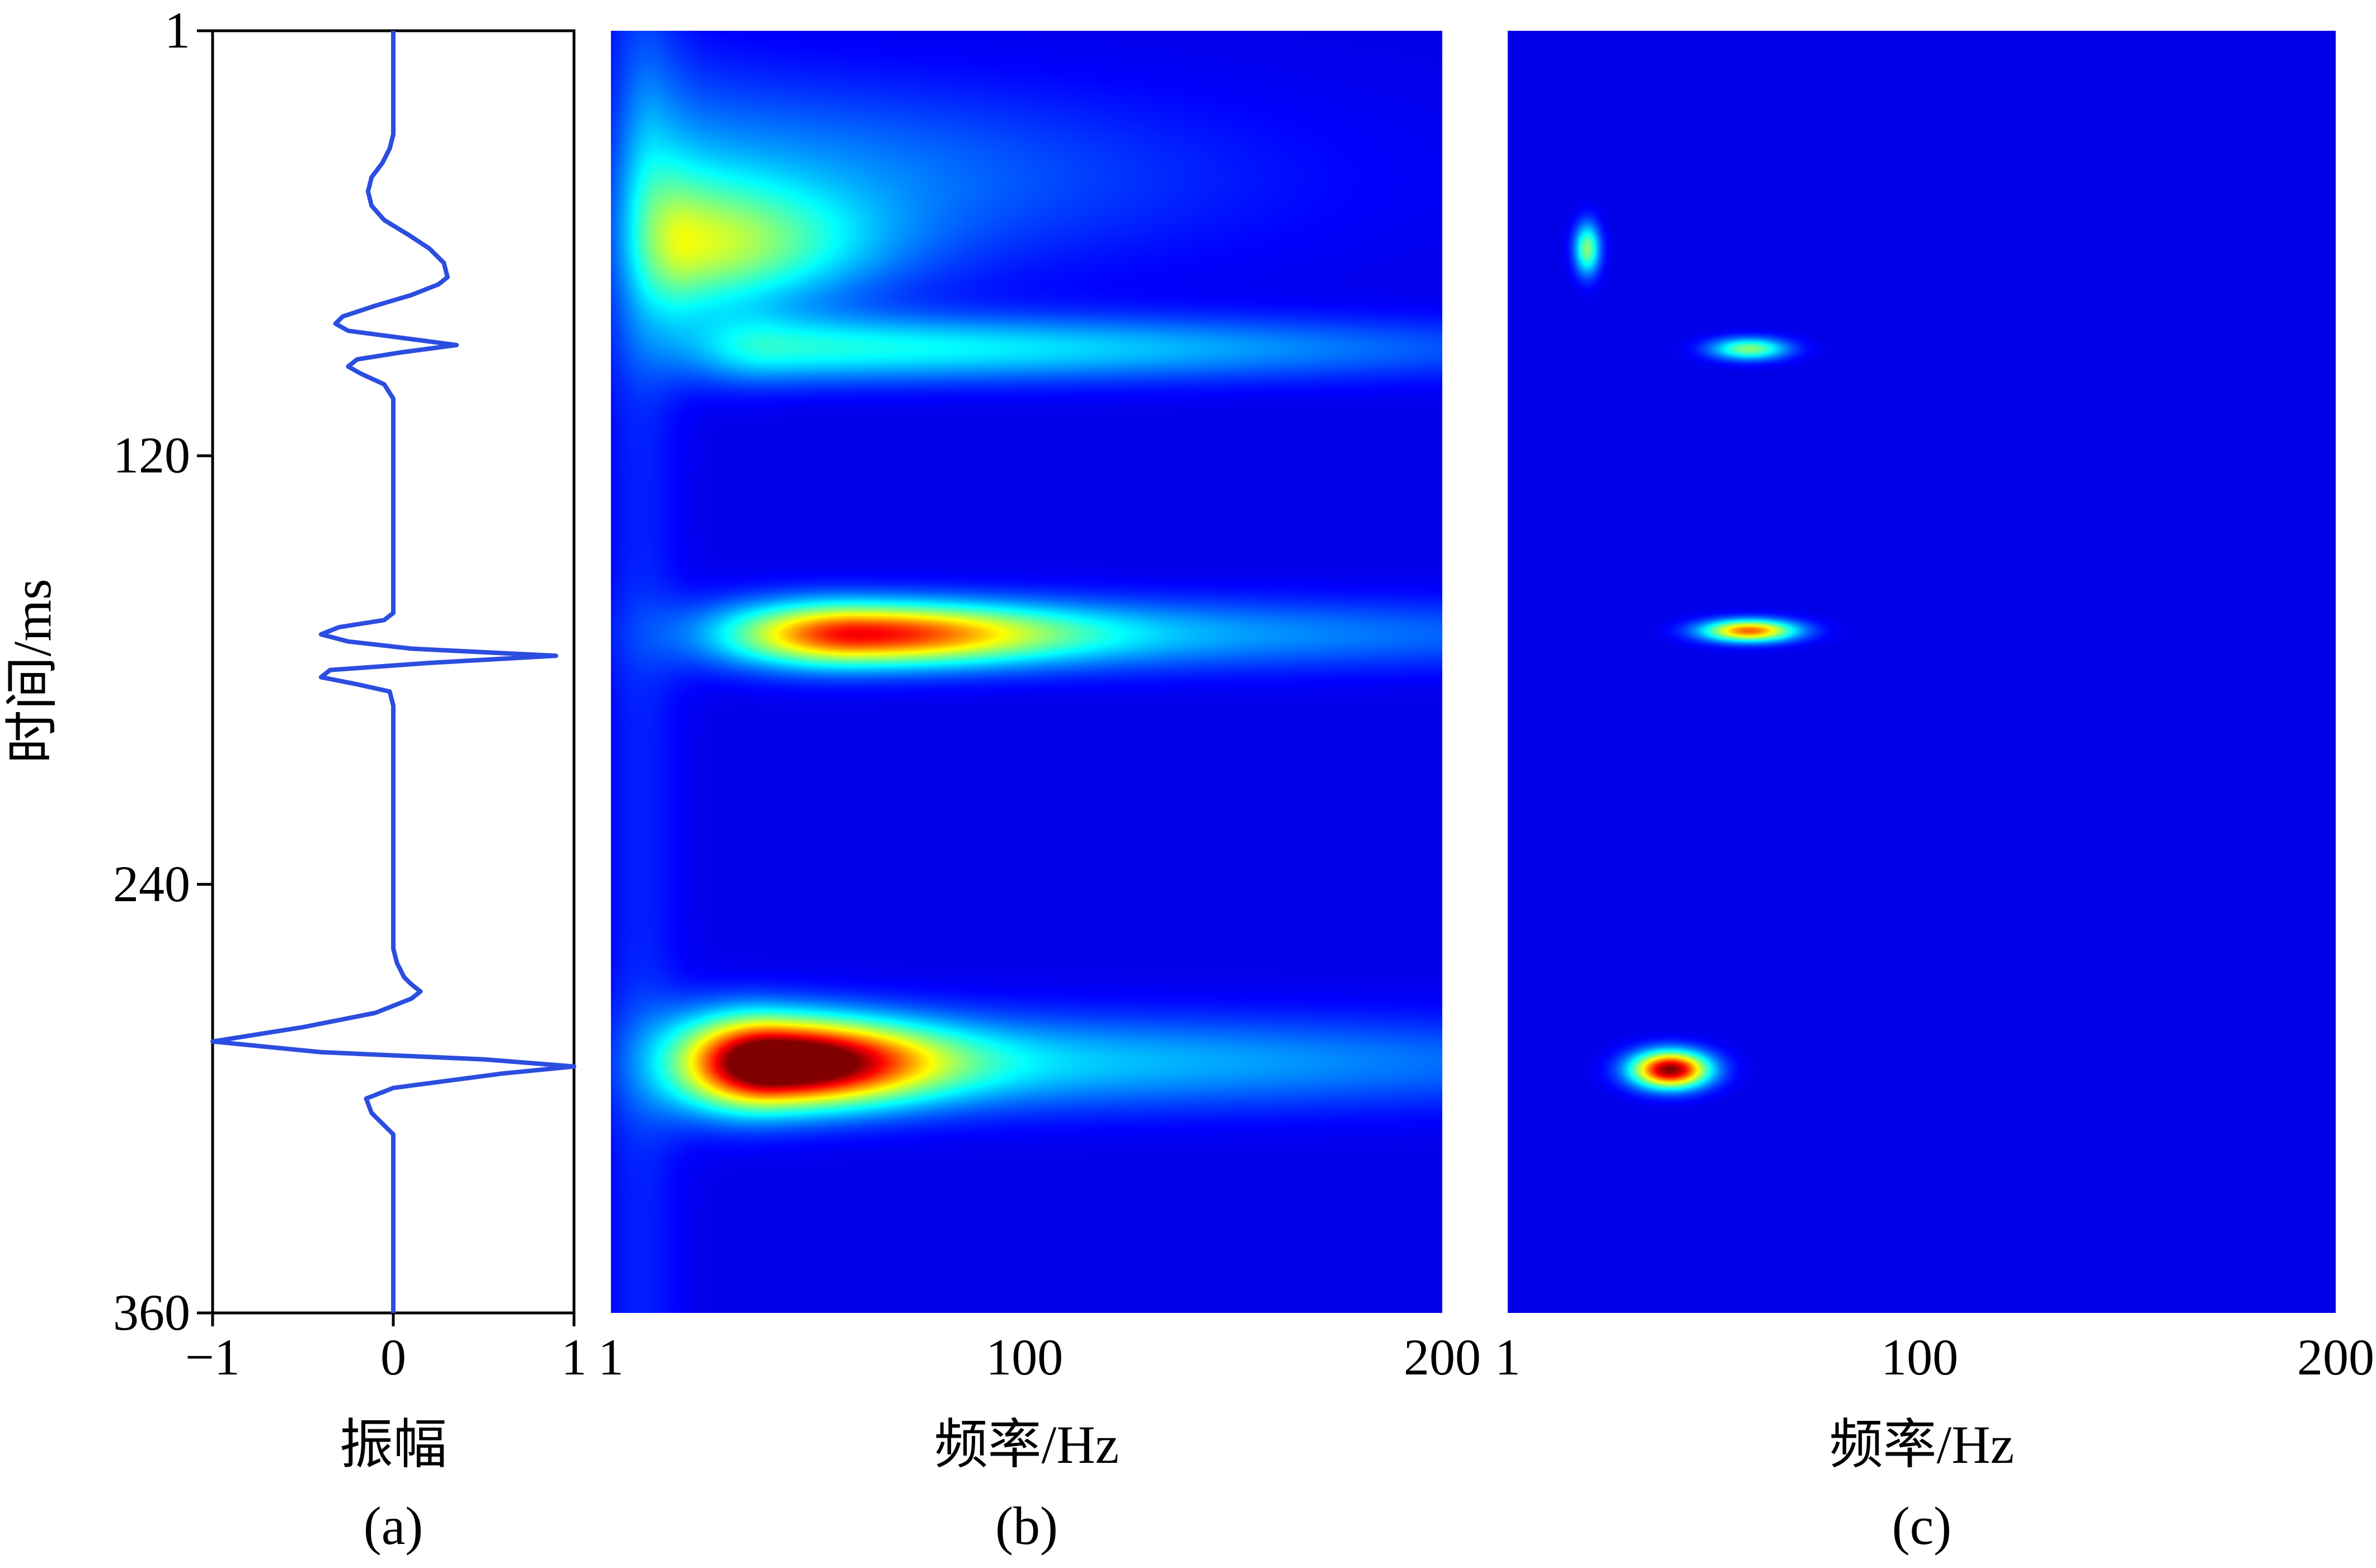 The height and width of the screenshot is (1568, 2376). I want to click on panel-a-frame, so click(393, 672).